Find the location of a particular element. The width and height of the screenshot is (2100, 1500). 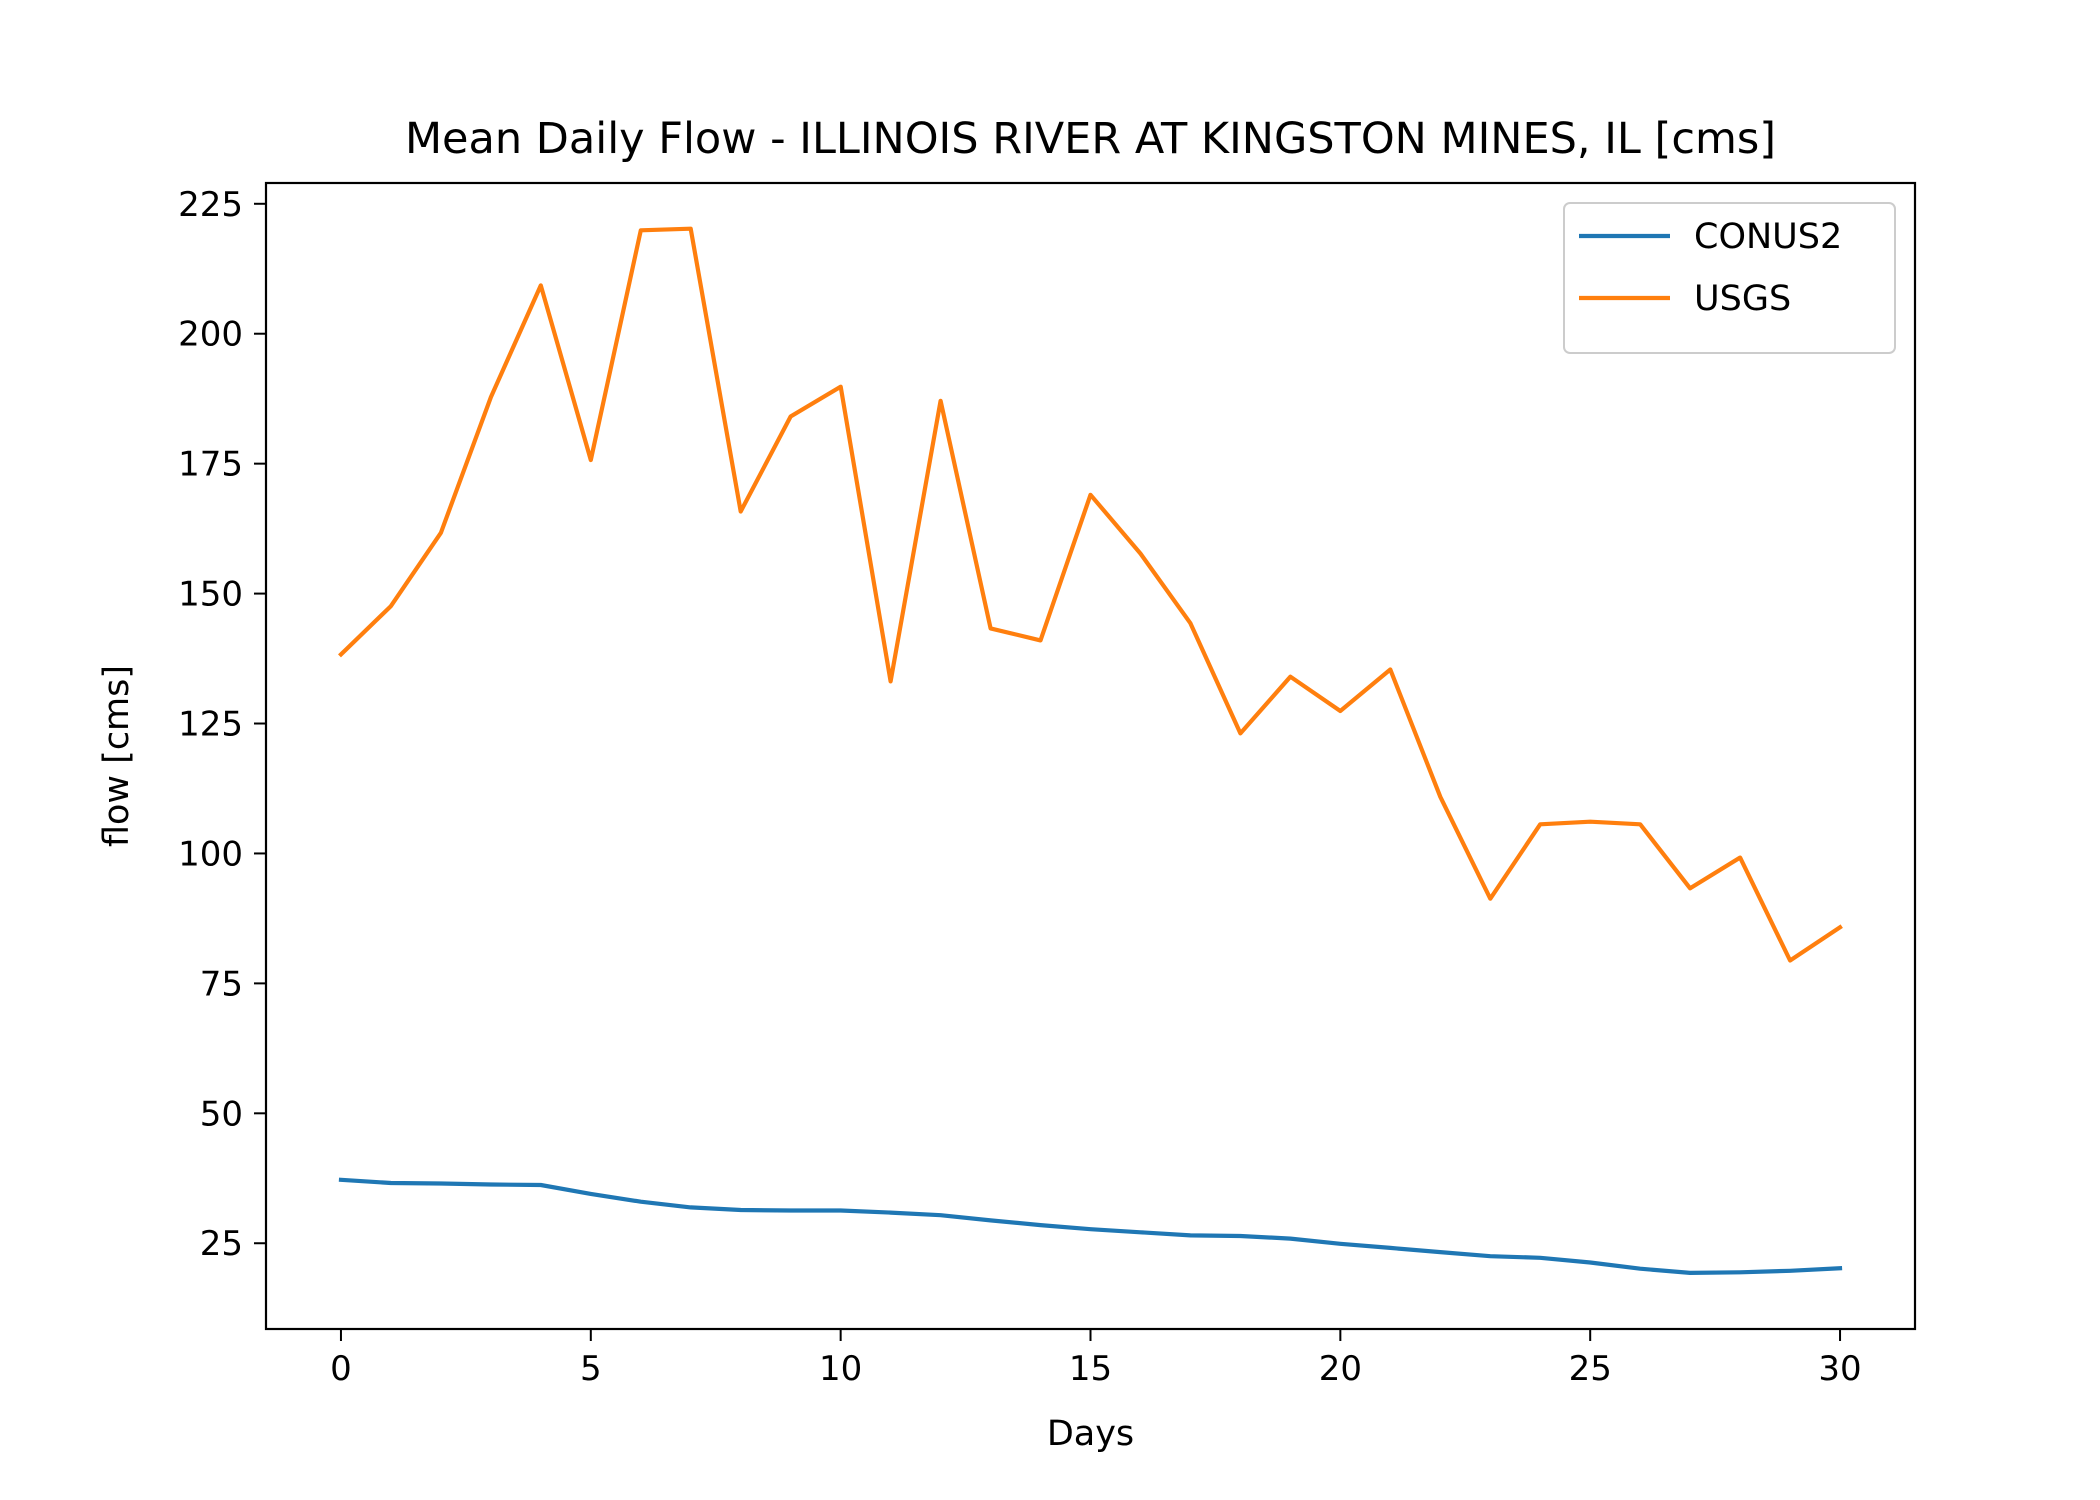

x-tick-label: 0 is located at coordinates (341, 1369).